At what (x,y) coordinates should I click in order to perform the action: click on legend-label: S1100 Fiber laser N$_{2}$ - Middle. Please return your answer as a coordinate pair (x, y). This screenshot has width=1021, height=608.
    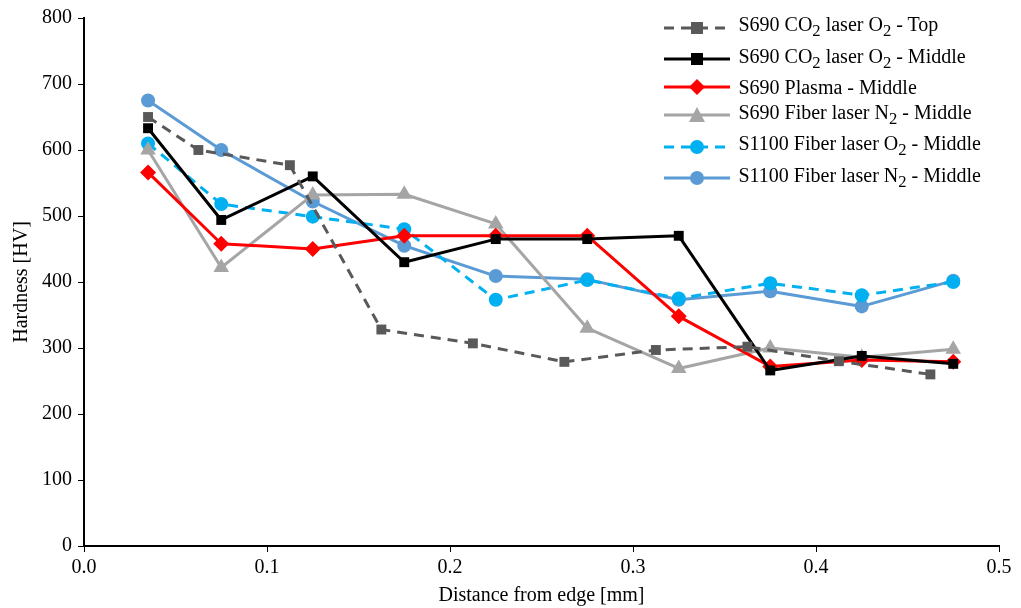
    Looking at the image, I should click on (859, 177).